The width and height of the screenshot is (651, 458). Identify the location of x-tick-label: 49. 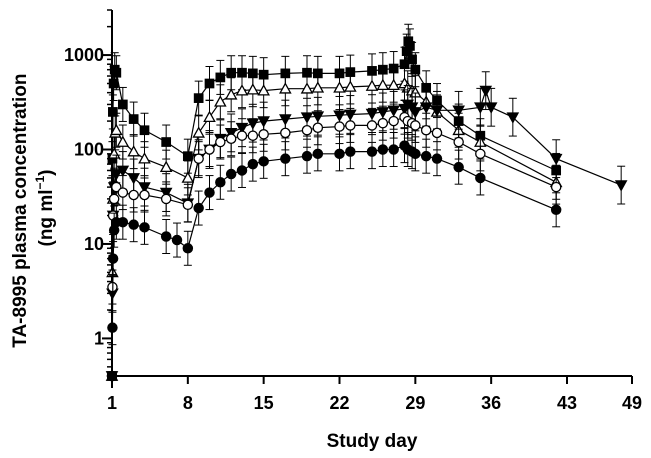
(632, 403).